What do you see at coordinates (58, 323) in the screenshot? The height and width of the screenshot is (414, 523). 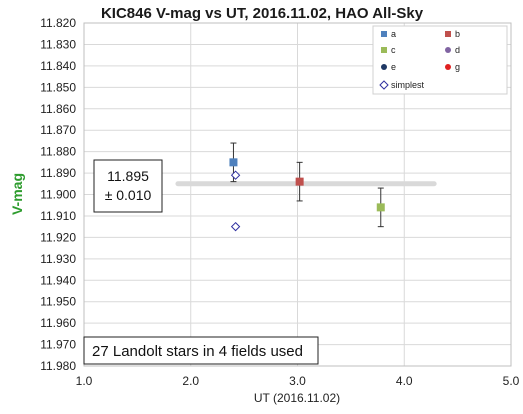 I see `y-tick-label: 11.960` at bounding box center [58, 323].